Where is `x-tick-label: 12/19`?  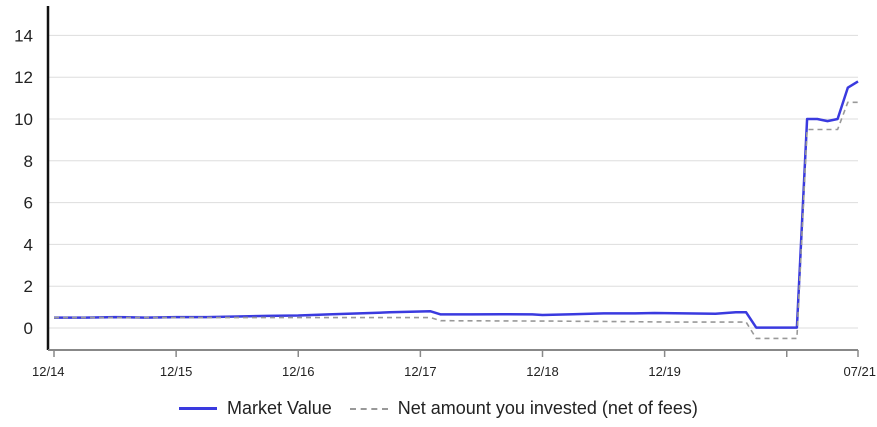 x-tick-label: 12/19 is located at coordinates (664, 371).